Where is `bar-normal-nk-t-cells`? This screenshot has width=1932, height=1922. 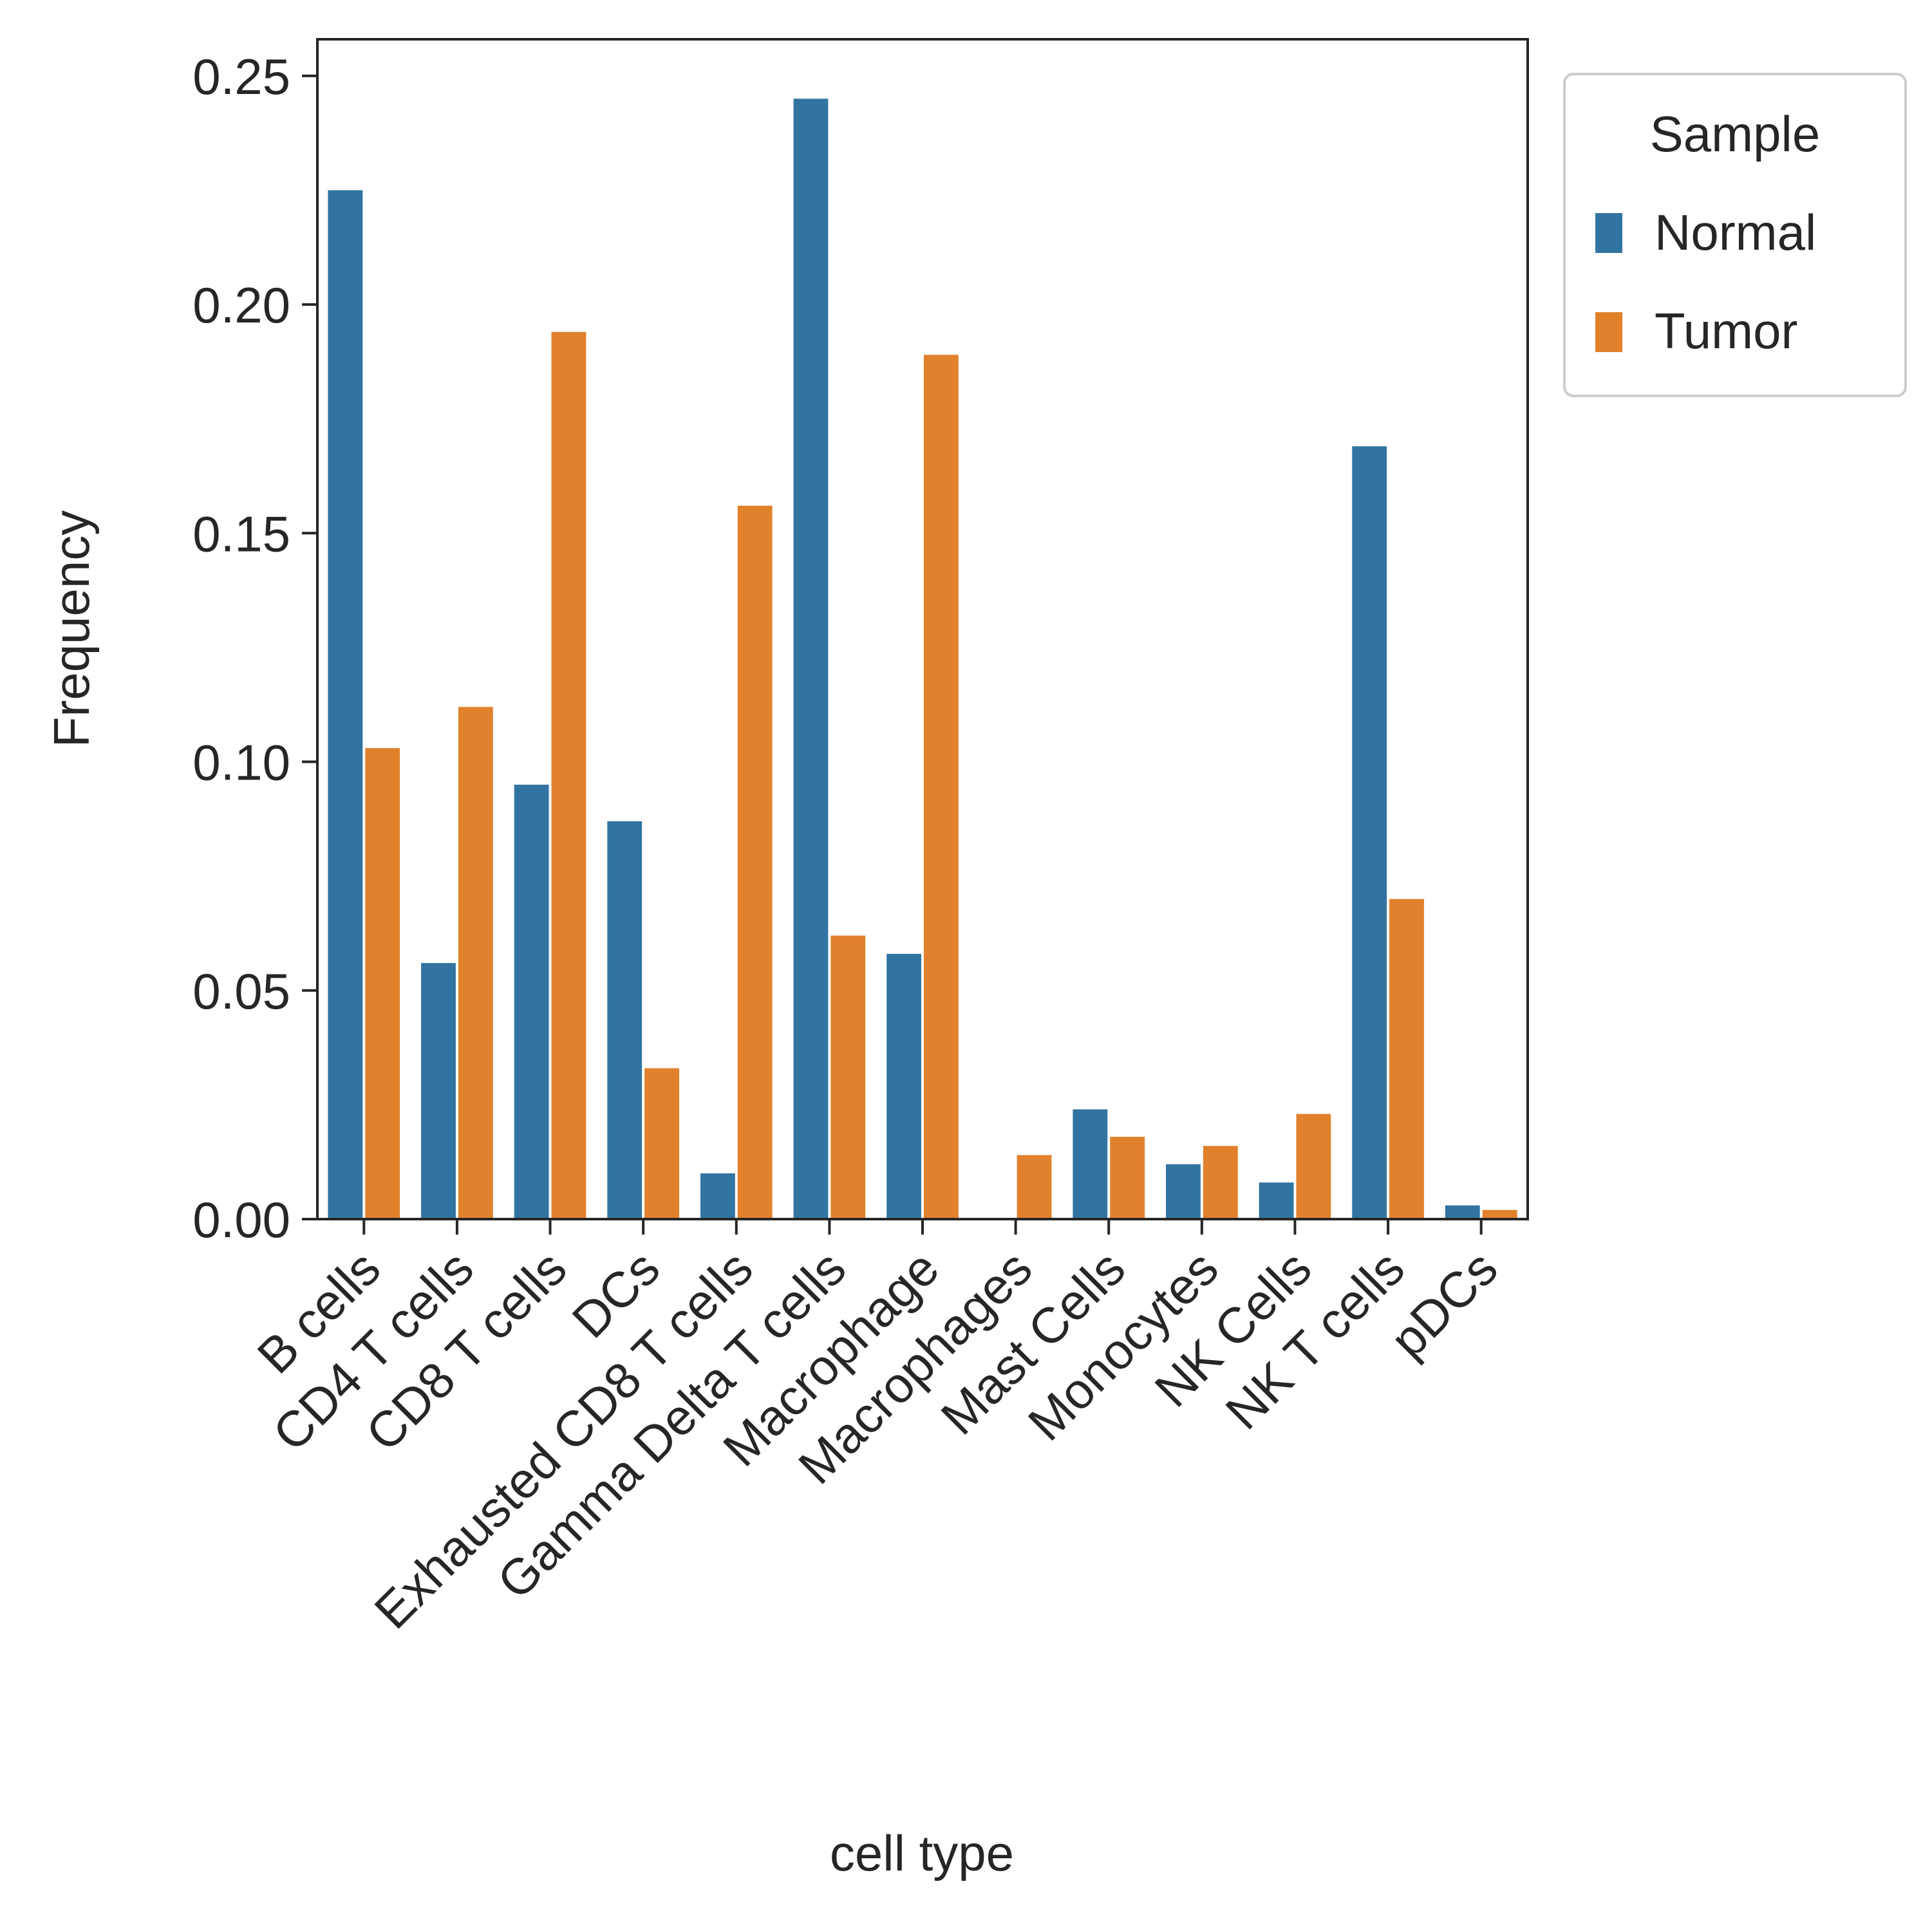
bar-normal-nk-t-cells is located at coordinates (1369, 833).